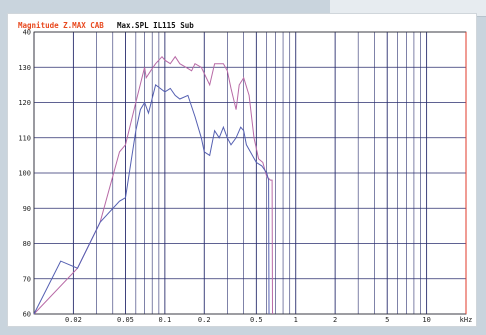 The image size is (486, 335). Describe the element at coordinates (155, 25) in the screenshot. I see `chart-title: Max.SPL IL115 Sub` at that location.